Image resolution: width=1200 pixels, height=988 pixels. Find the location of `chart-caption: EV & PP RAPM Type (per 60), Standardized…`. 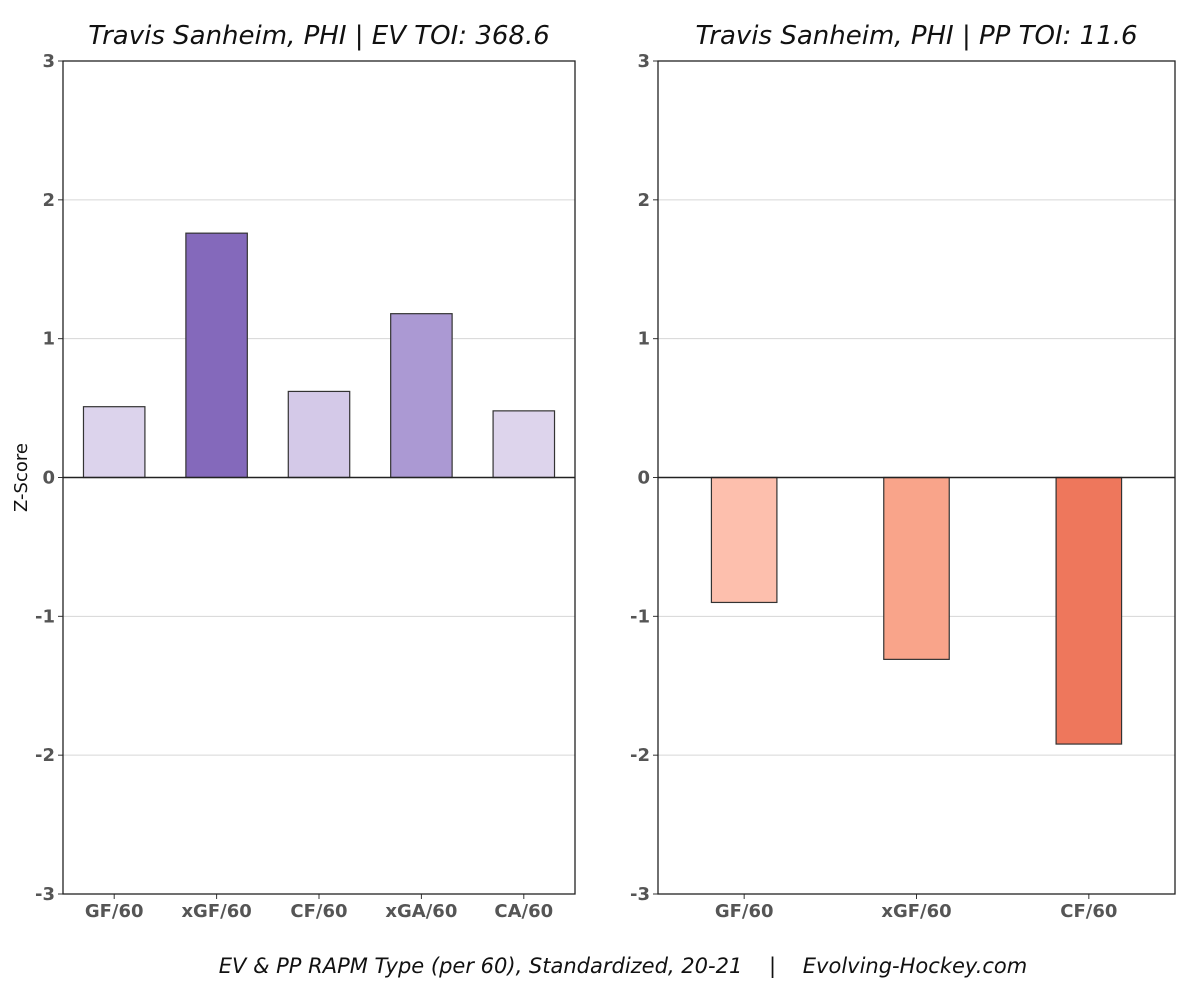

chart-caption: EV & PP RAPM Type (per 60), Standardized… is located at coordinates (623, 966).